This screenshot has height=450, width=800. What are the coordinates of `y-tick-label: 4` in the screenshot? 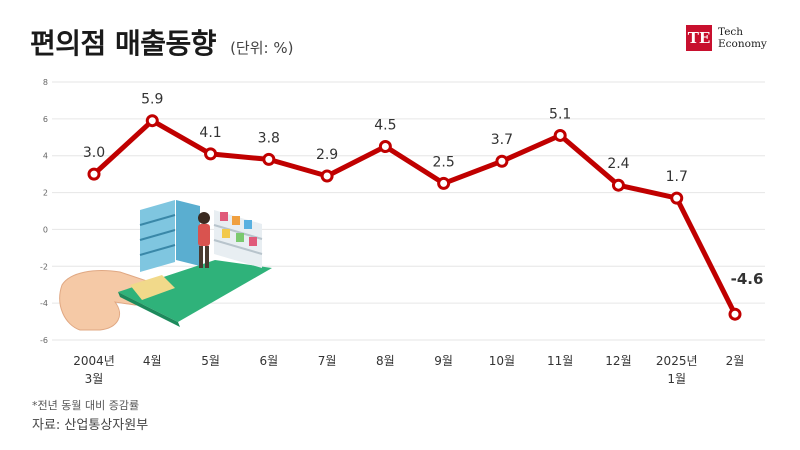 It's located at (45, 156).